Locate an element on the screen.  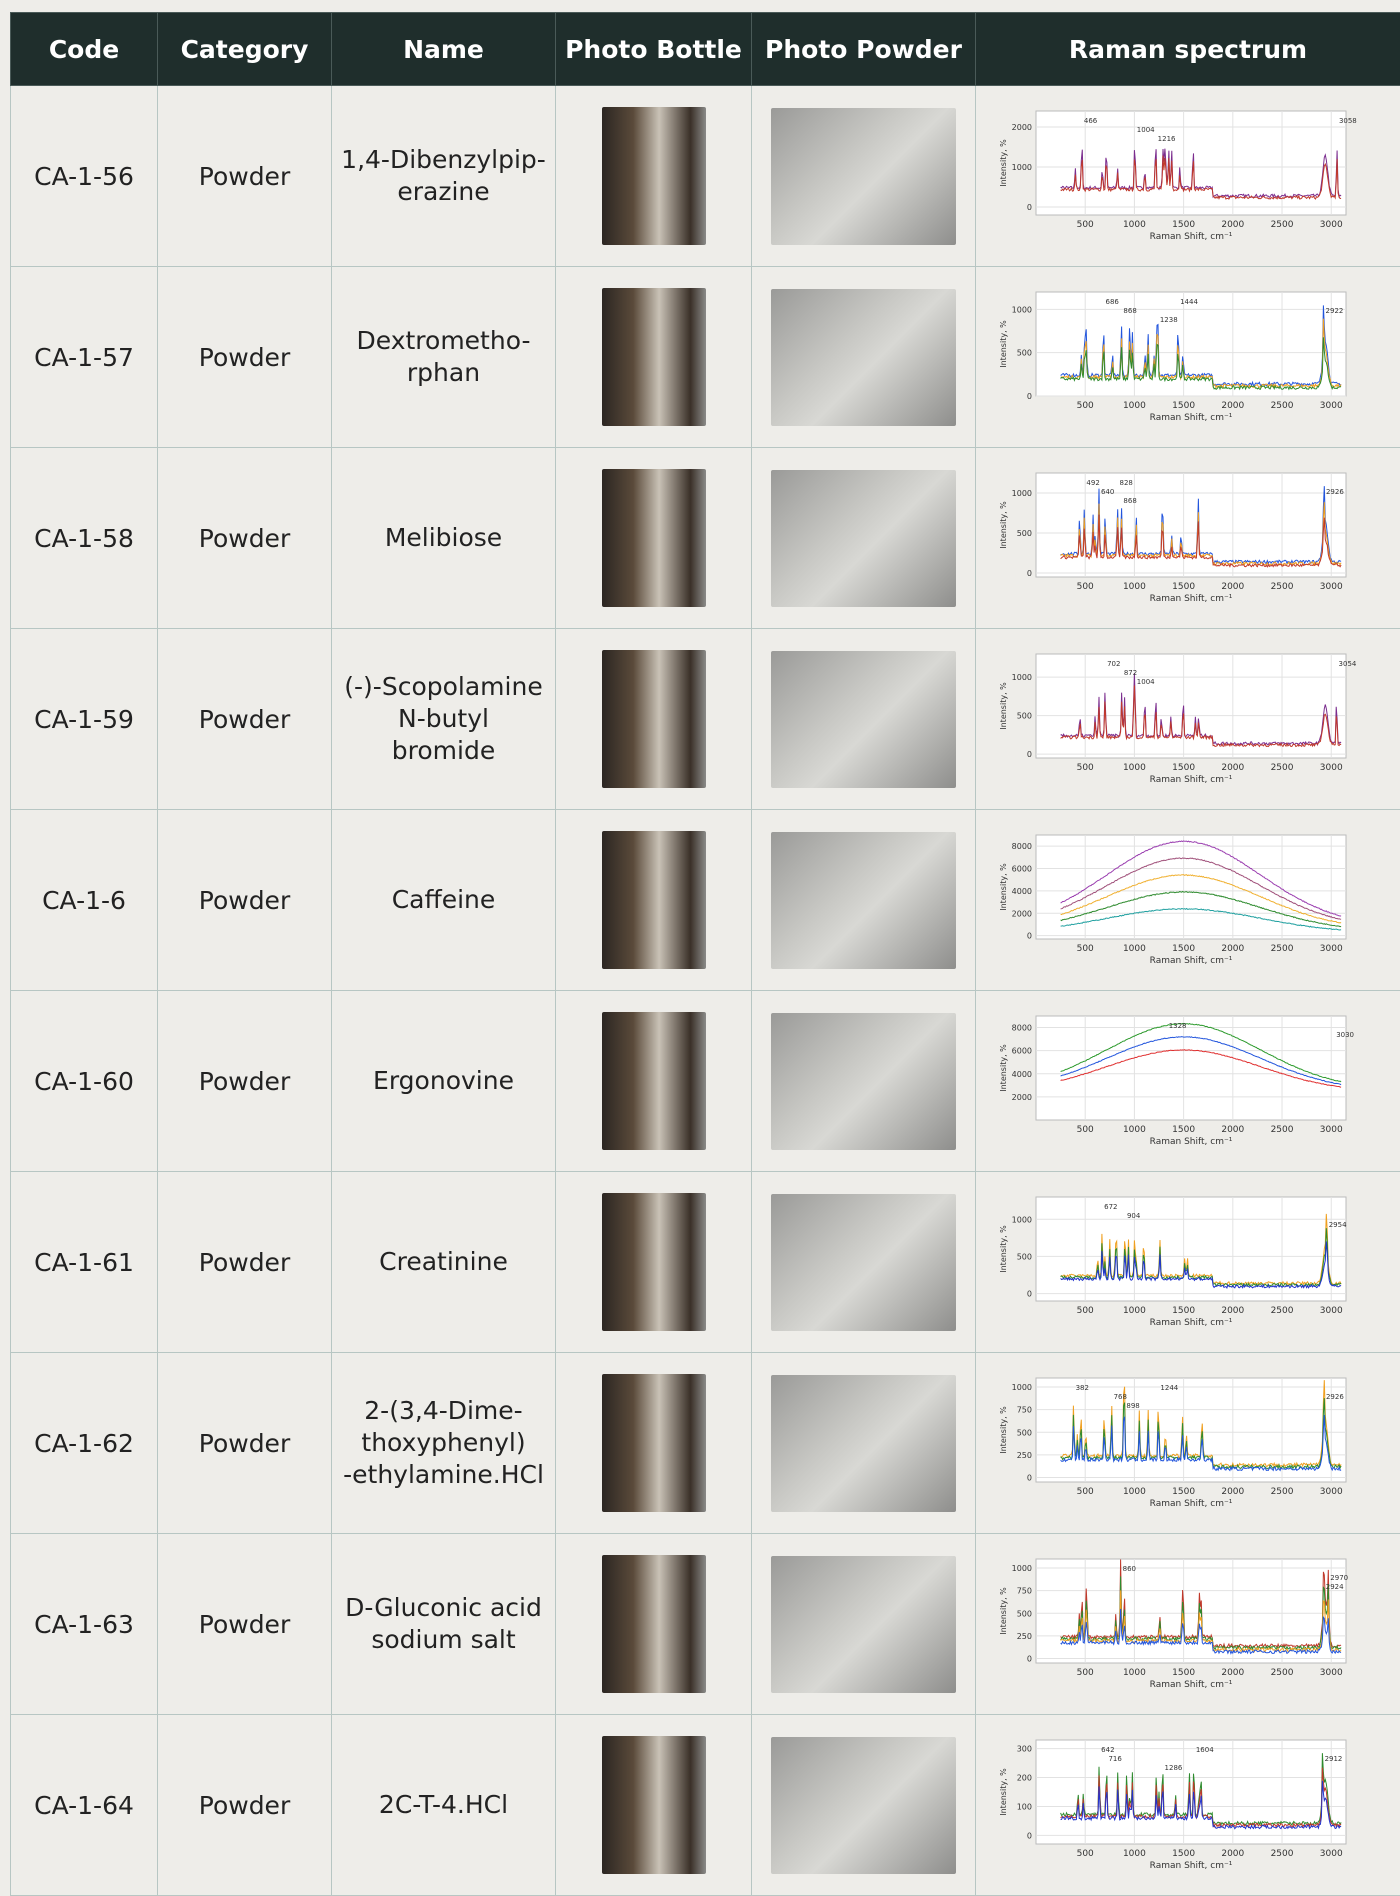
y-tick-label: 200 is located at coordinates (1023, 1778).